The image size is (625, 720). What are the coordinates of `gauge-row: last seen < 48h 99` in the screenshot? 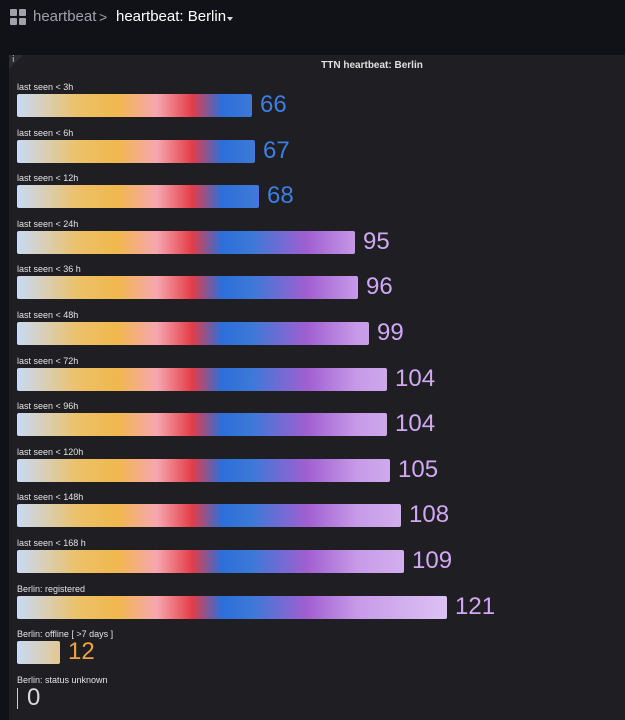 It's located at (317, 331).